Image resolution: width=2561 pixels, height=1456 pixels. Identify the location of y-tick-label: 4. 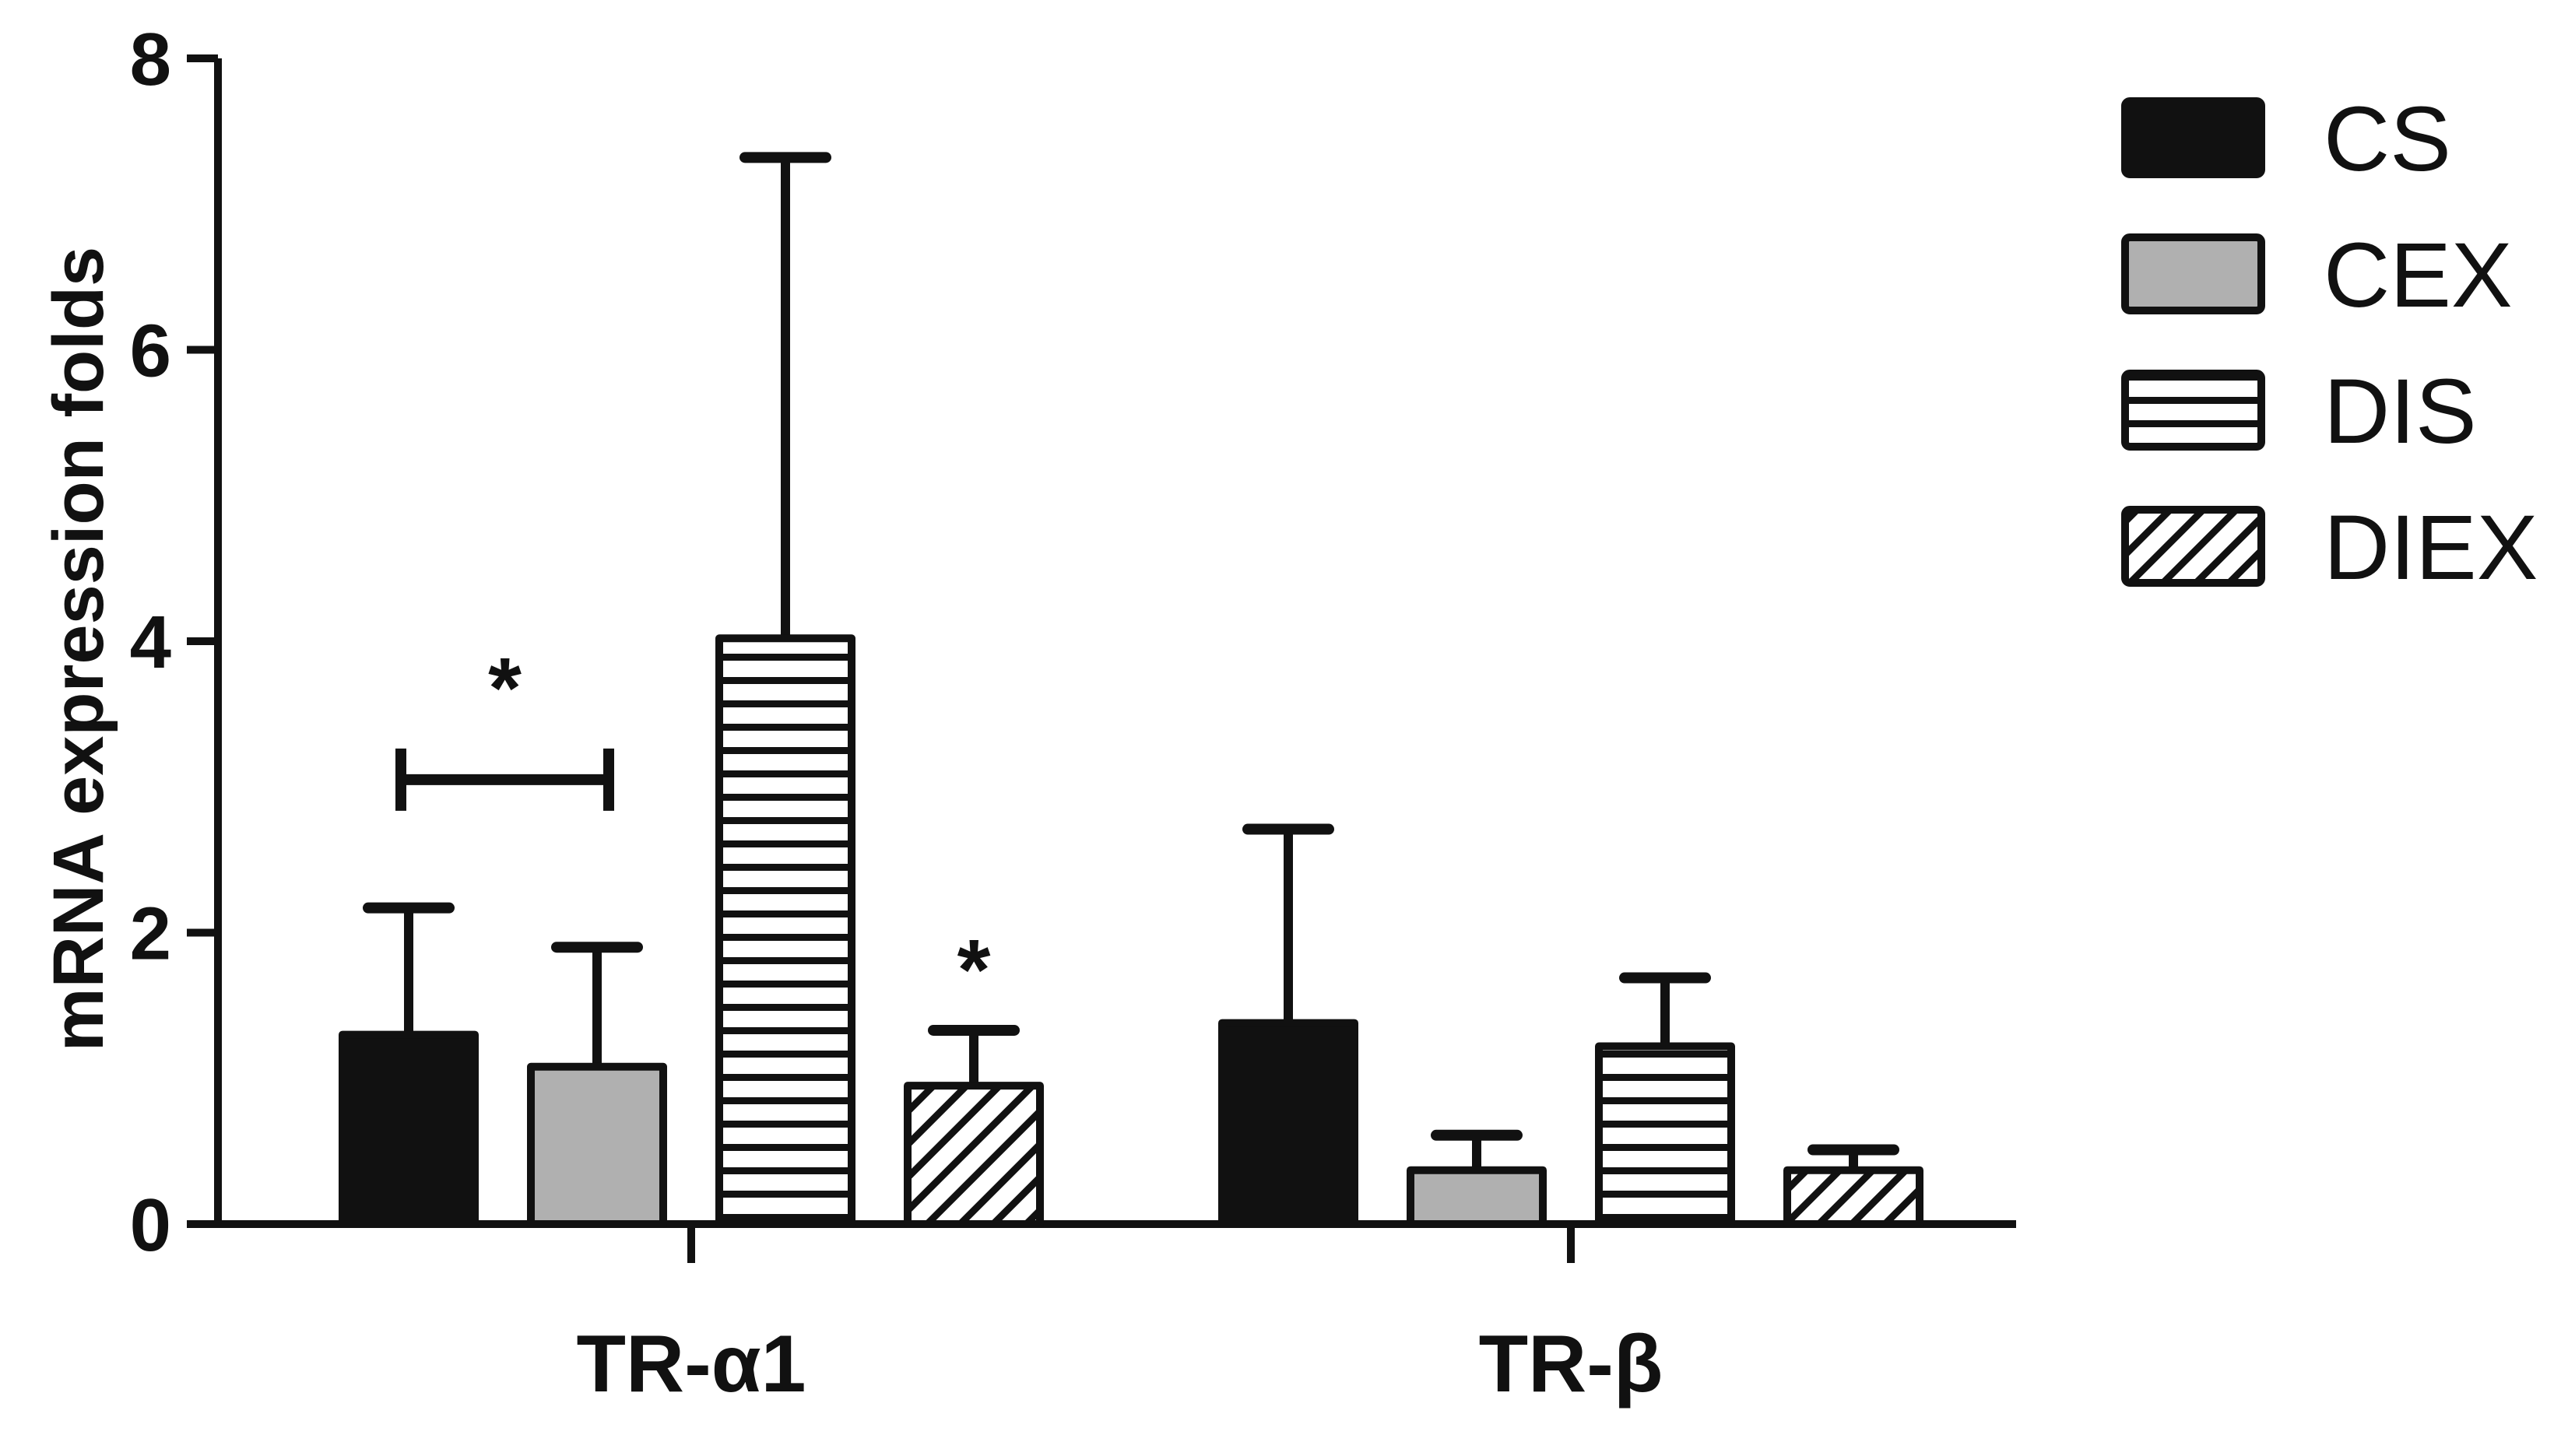
(150, 643).